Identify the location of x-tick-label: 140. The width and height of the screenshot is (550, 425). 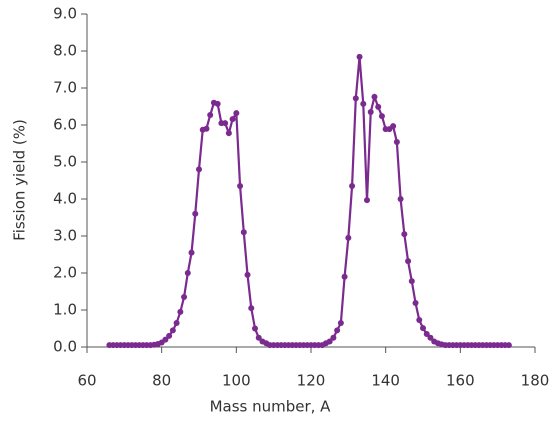
(385, 381).